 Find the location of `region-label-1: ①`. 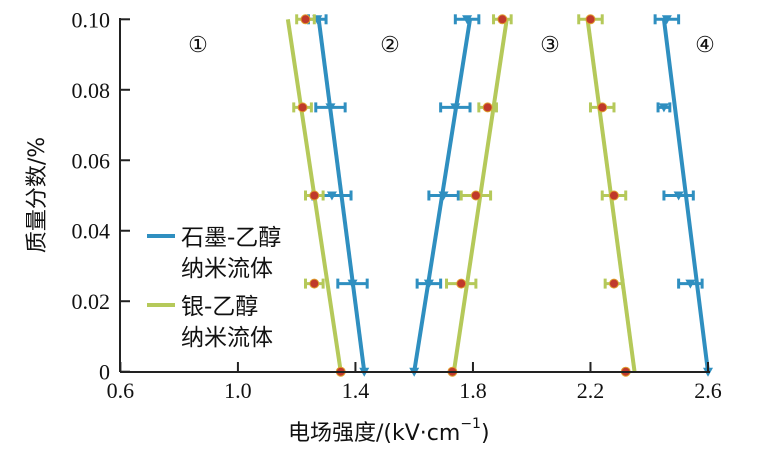

region-label-1: ① is located at coordinates (198, 44).